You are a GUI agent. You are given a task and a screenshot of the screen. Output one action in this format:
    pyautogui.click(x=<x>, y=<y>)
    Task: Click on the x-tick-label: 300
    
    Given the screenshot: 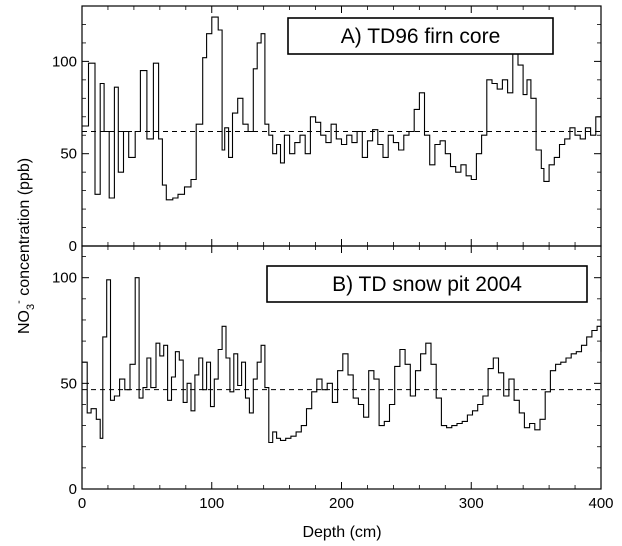 What is the action you would take?
    pyautogui.click(x=471, y=503)
    